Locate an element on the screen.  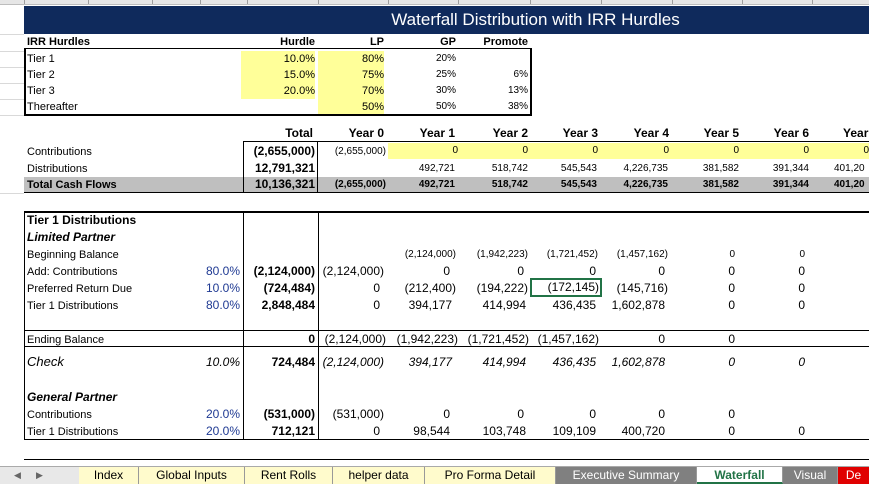
distributions-year7: 401,20 is located at coordinates (849, 168).